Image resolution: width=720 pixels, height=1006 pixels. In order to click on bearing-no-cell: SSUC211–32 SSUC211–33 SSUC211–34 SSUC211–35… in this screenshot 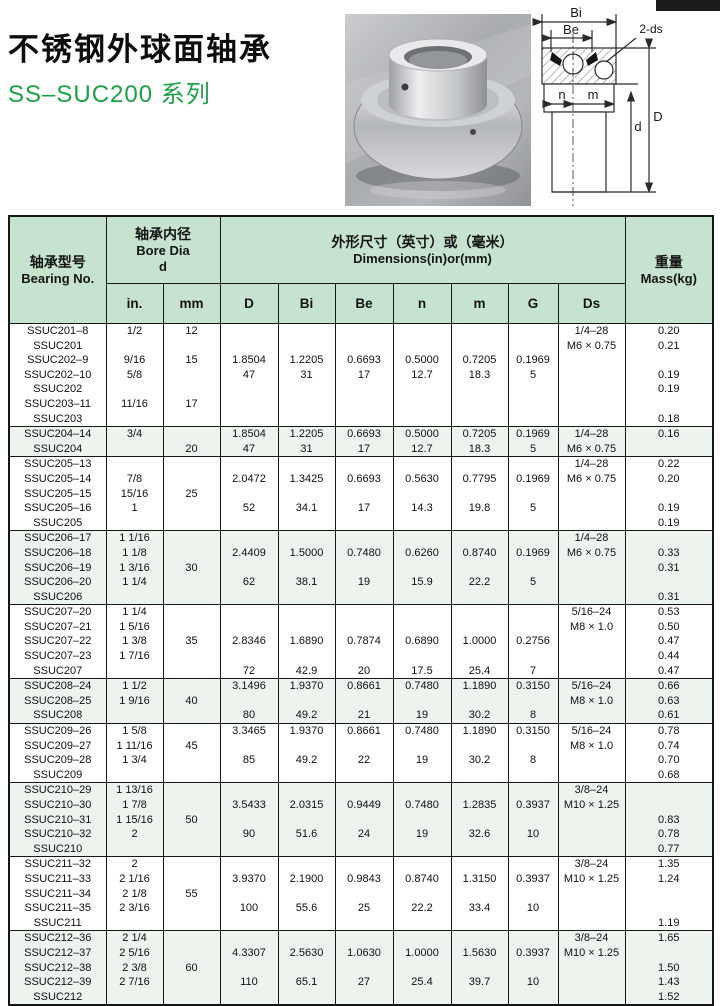, I will do `click(57, 894)`.